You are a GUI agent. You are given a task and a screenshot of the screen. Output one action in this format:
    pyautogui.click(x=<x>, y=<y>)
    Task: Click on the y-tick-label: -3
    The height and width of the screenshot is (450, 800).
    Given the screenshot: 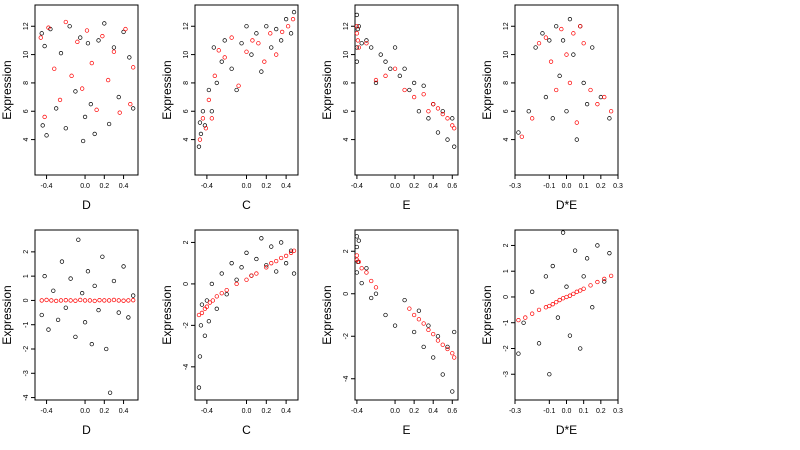 What is the action you would take?
    pyautogui.click(x=506, y=374)
    